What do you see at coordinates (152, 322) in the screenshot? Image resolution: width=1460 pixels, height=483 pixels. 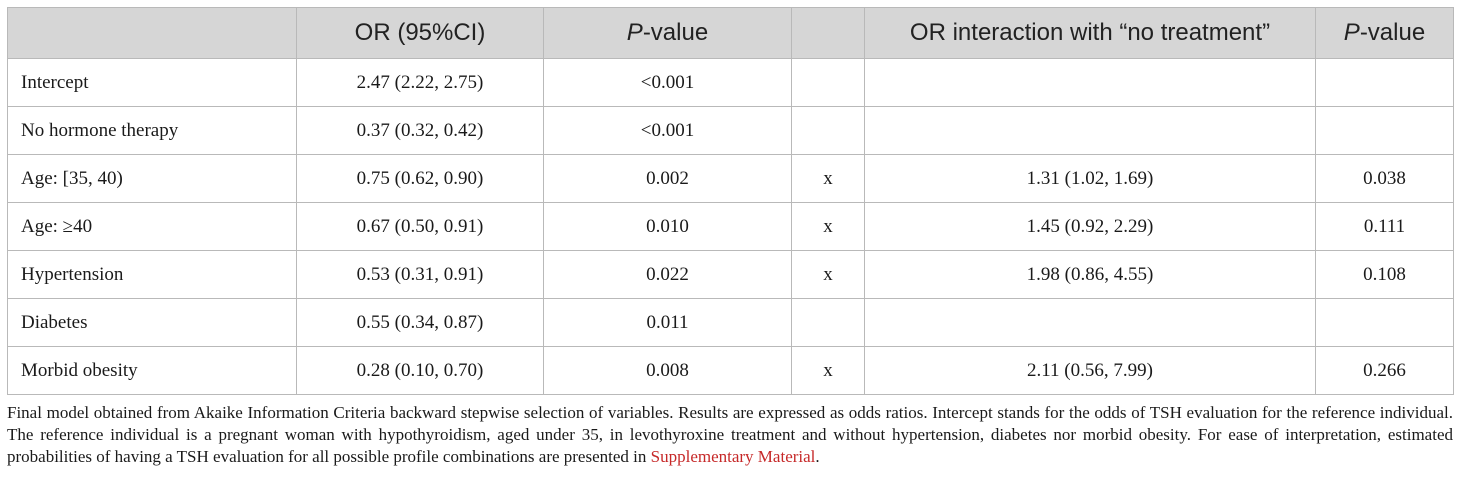 I see `row-label: Diabetes` at bounding box center [152, 322].